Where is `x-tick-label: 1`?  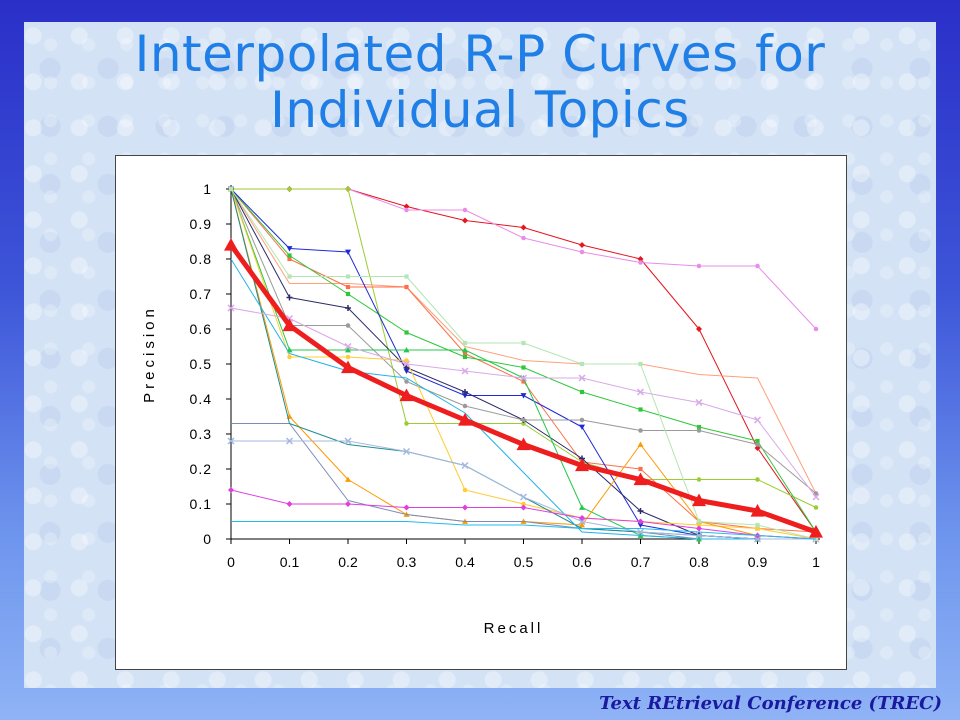
x-tick-label: 1 is located at coordinates (816, 562).